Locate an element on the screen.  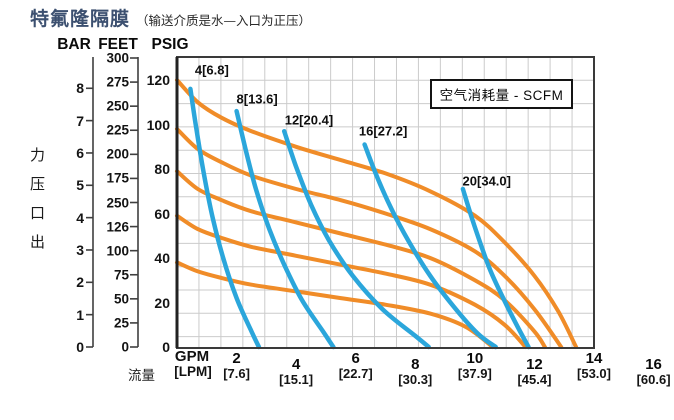
page-title: 特氟隆隔膜 （输送介质是水—入口为正压） is located at coordinates (170, 17).